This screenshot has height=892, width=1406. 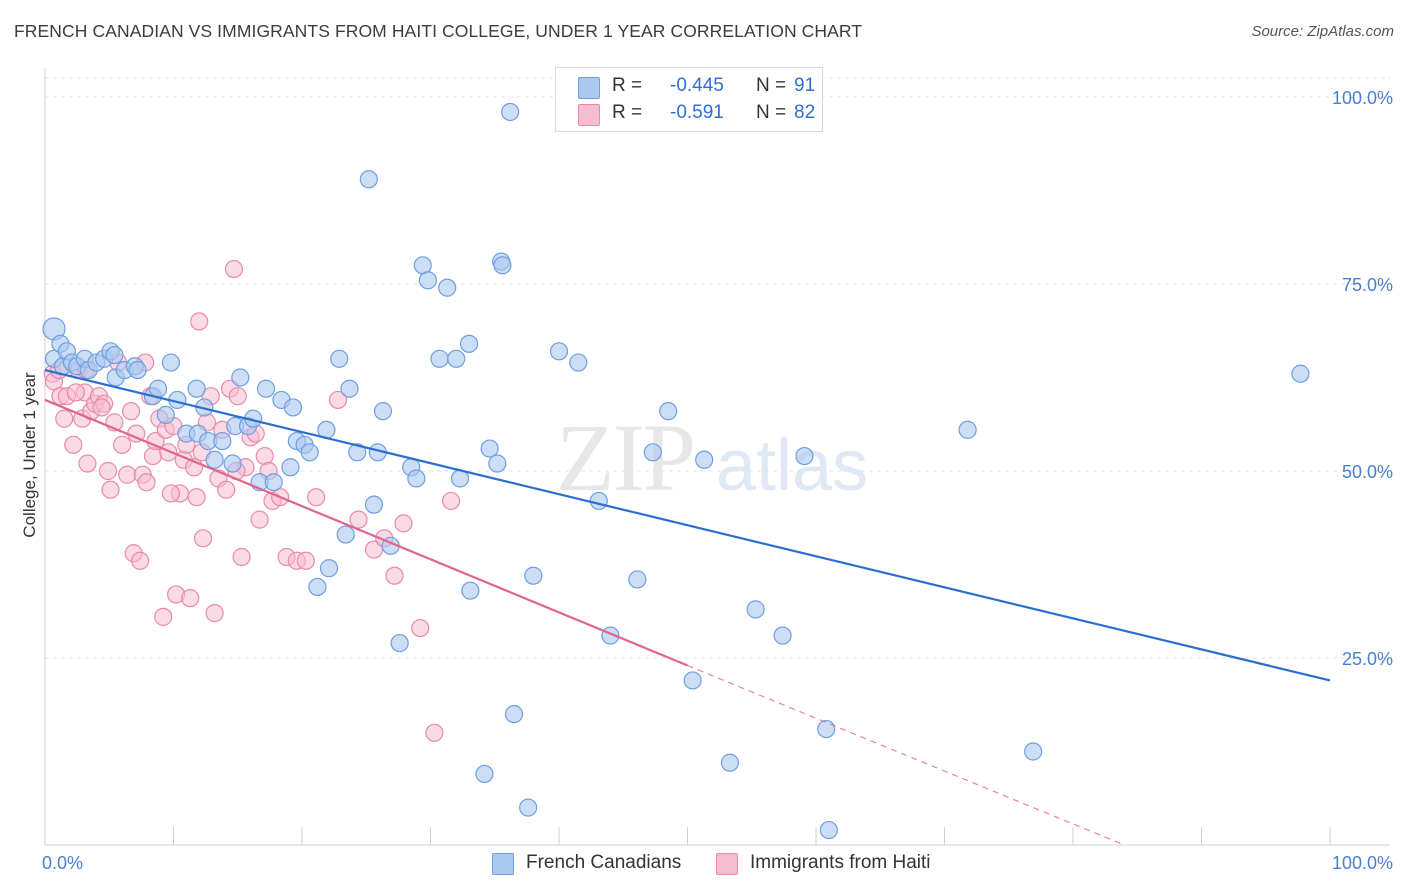 I want to click on bottom-legend-label: French Canadians, so click(x=604, y=862).